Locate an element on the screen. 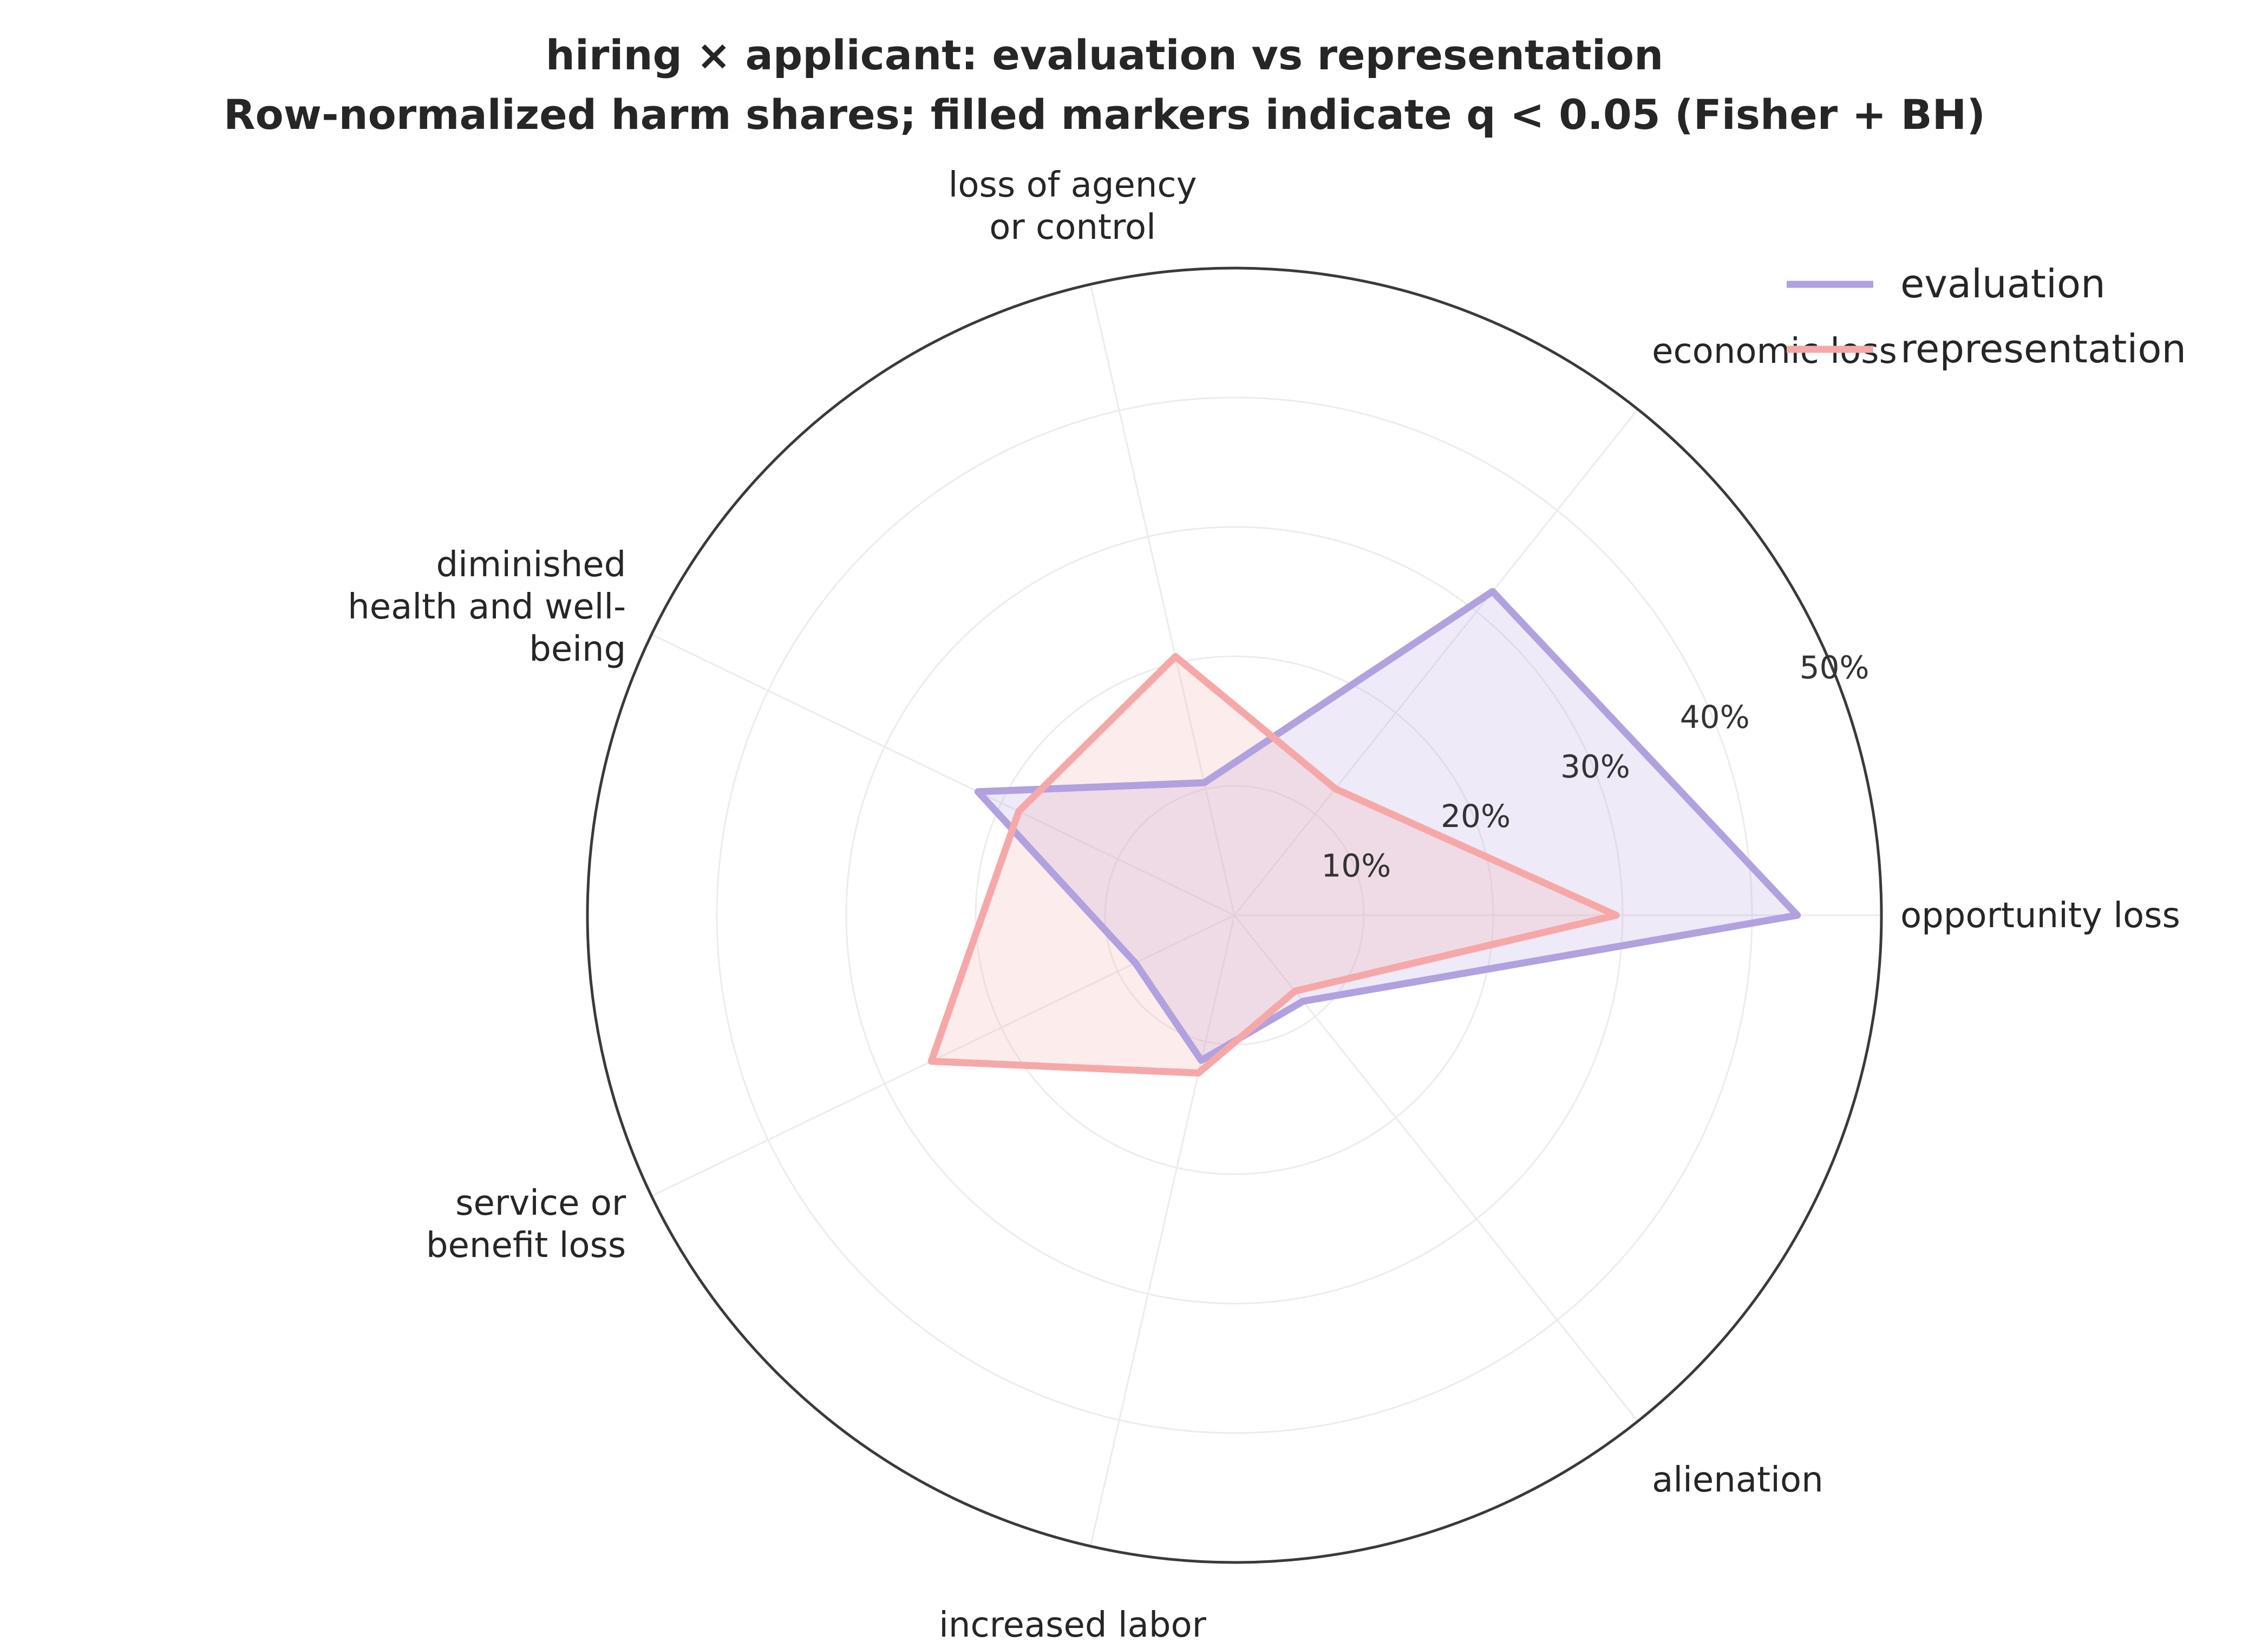 This screenshot has width=2268, height=1648. radial-tick-label-2: 20% is located at coordinates (1476, 816).